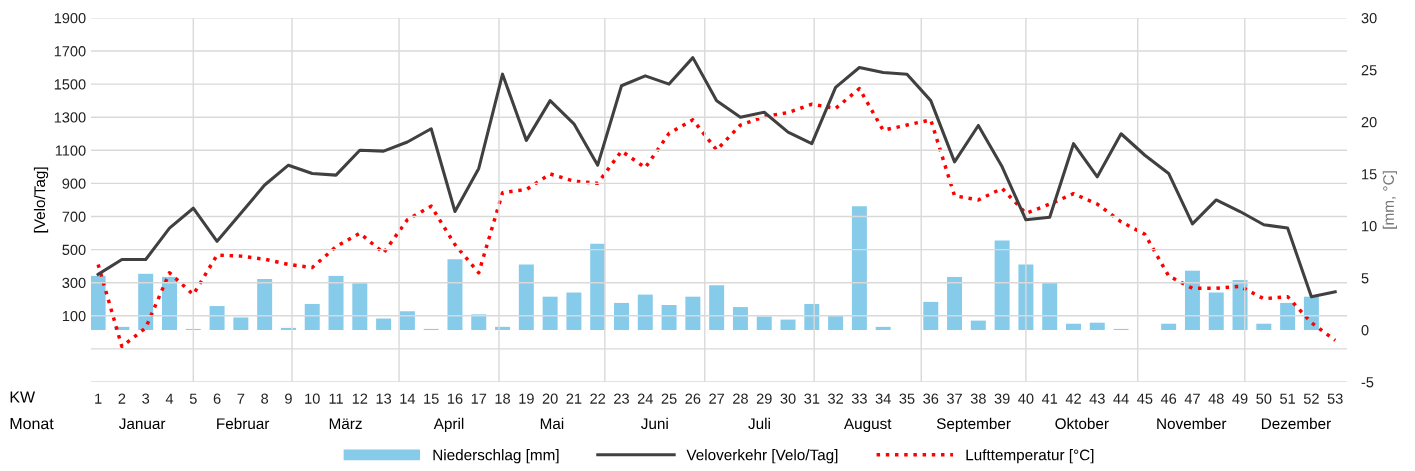 This screenshot has width=1415, height=471. Describe the element at coordinates (1073, 398) in the screenshot. I see `x-tick-label: 42` at that location.